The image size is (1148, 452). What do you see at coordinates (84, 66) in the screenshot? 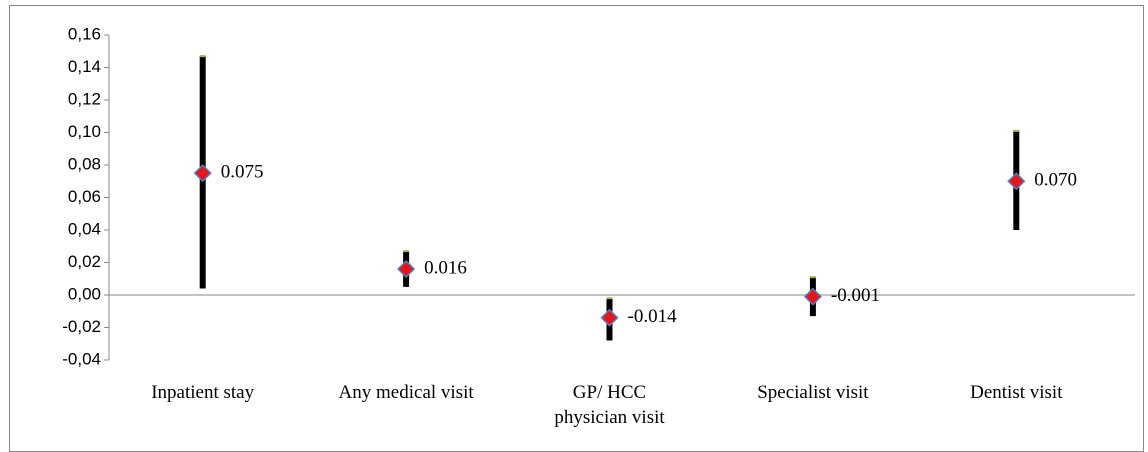
I see `y-tick-label: 0,14` at bounding box center [84, 66].